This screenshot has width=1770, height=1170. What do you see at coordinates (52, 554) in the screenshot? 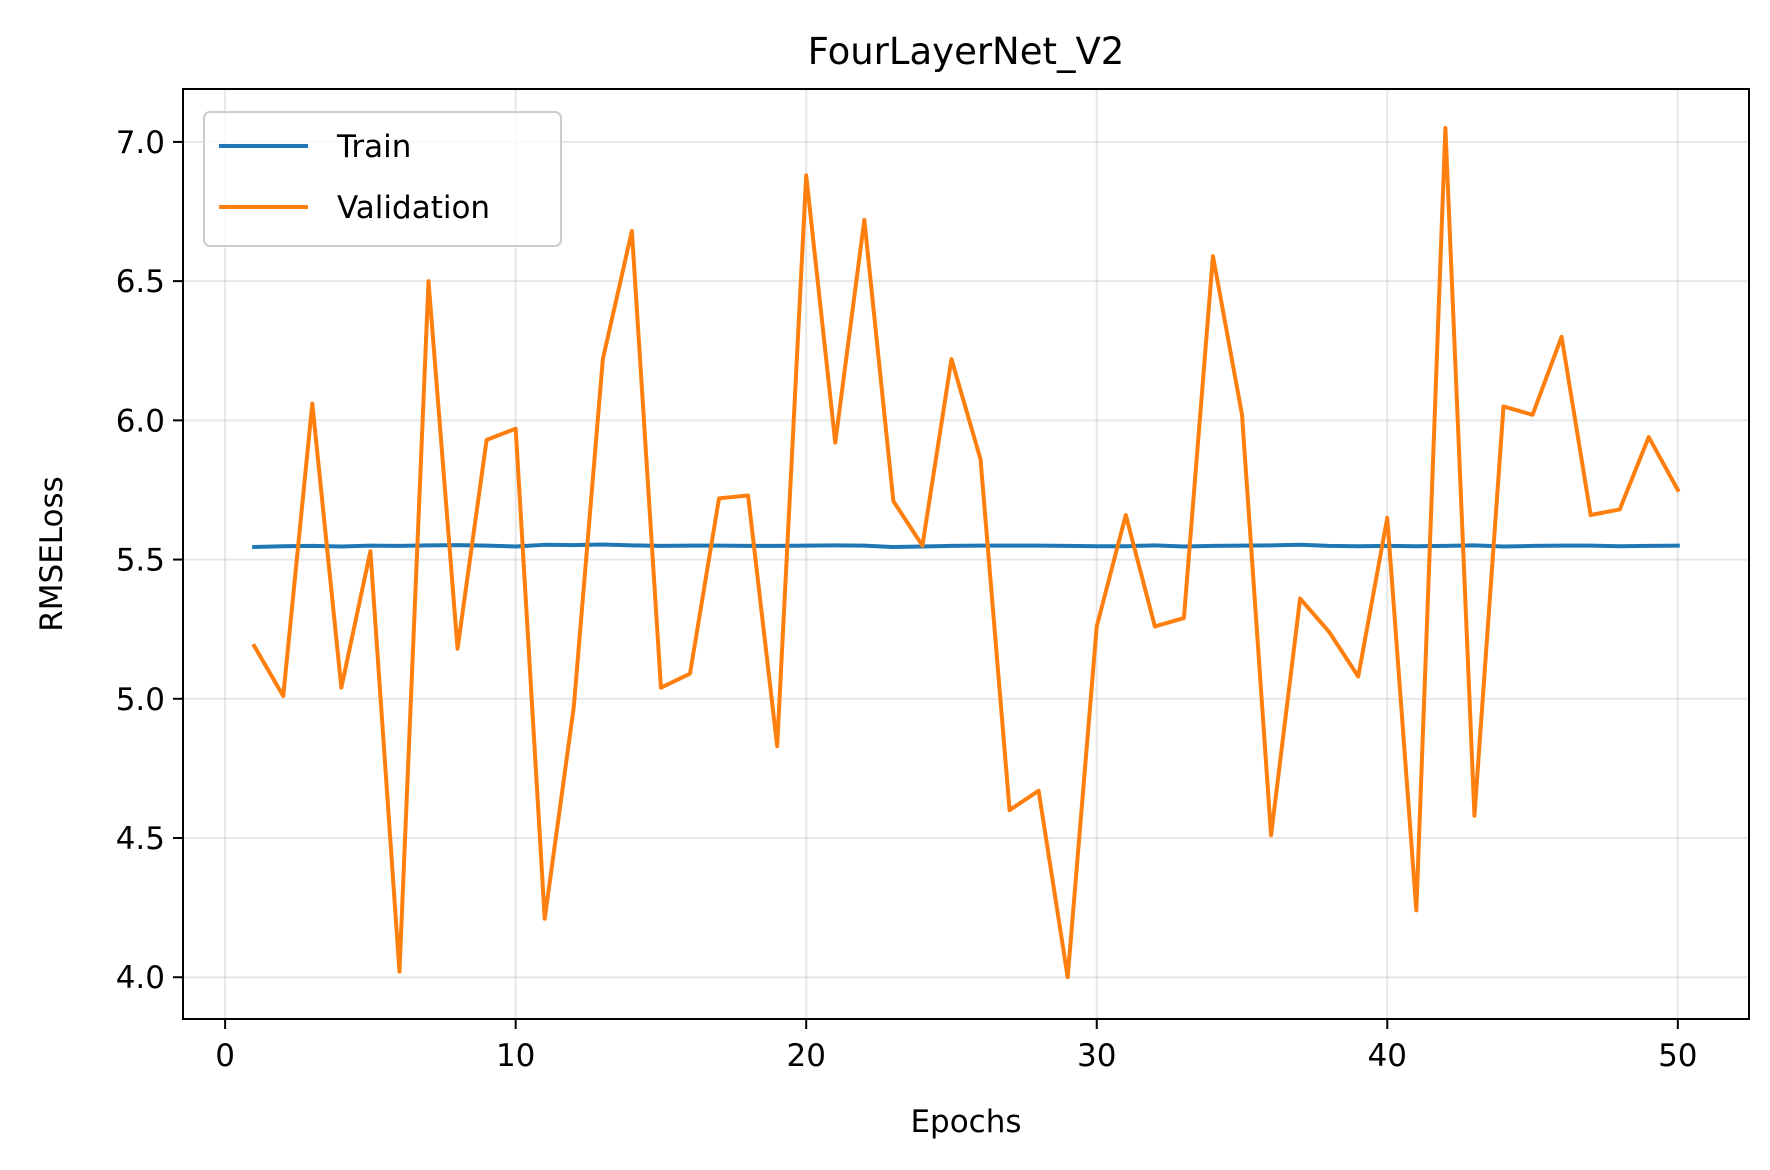
I see `y-axis-label: RMSELoss` at bounding box center [52, 554].